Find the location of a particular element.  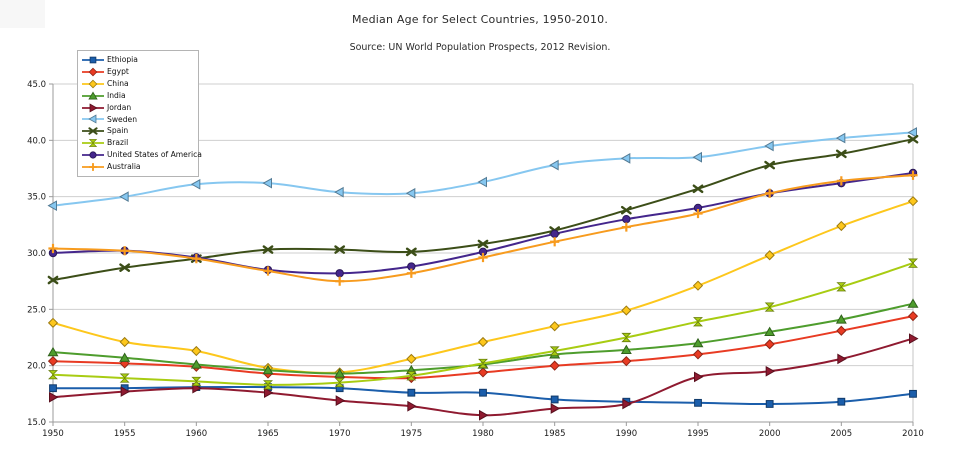

x-axis-label: 1980 is located at coordinates (483, 434).